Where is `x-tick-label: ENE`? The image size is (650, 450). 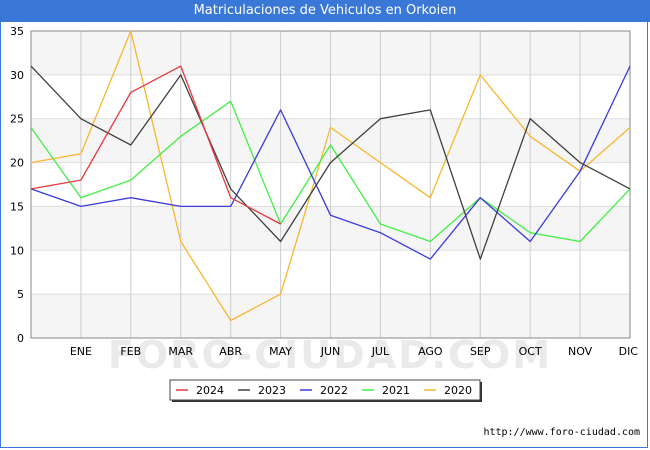
x-tick-label: ENE is located at coordinates (81, 351).